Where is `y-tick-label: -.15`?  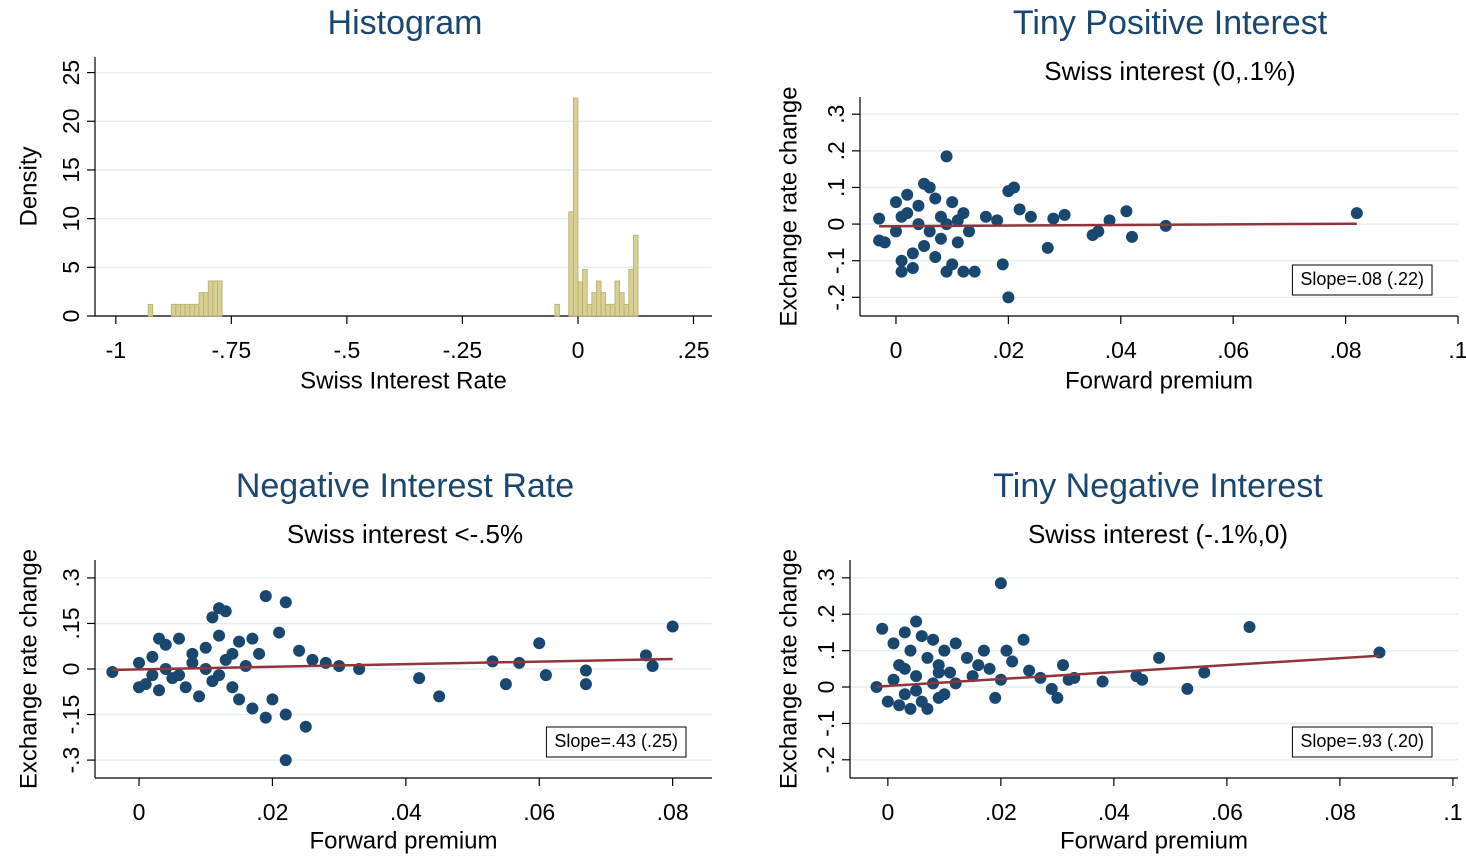
y-tick-label: -.15 is located at coordinates (71, 715).